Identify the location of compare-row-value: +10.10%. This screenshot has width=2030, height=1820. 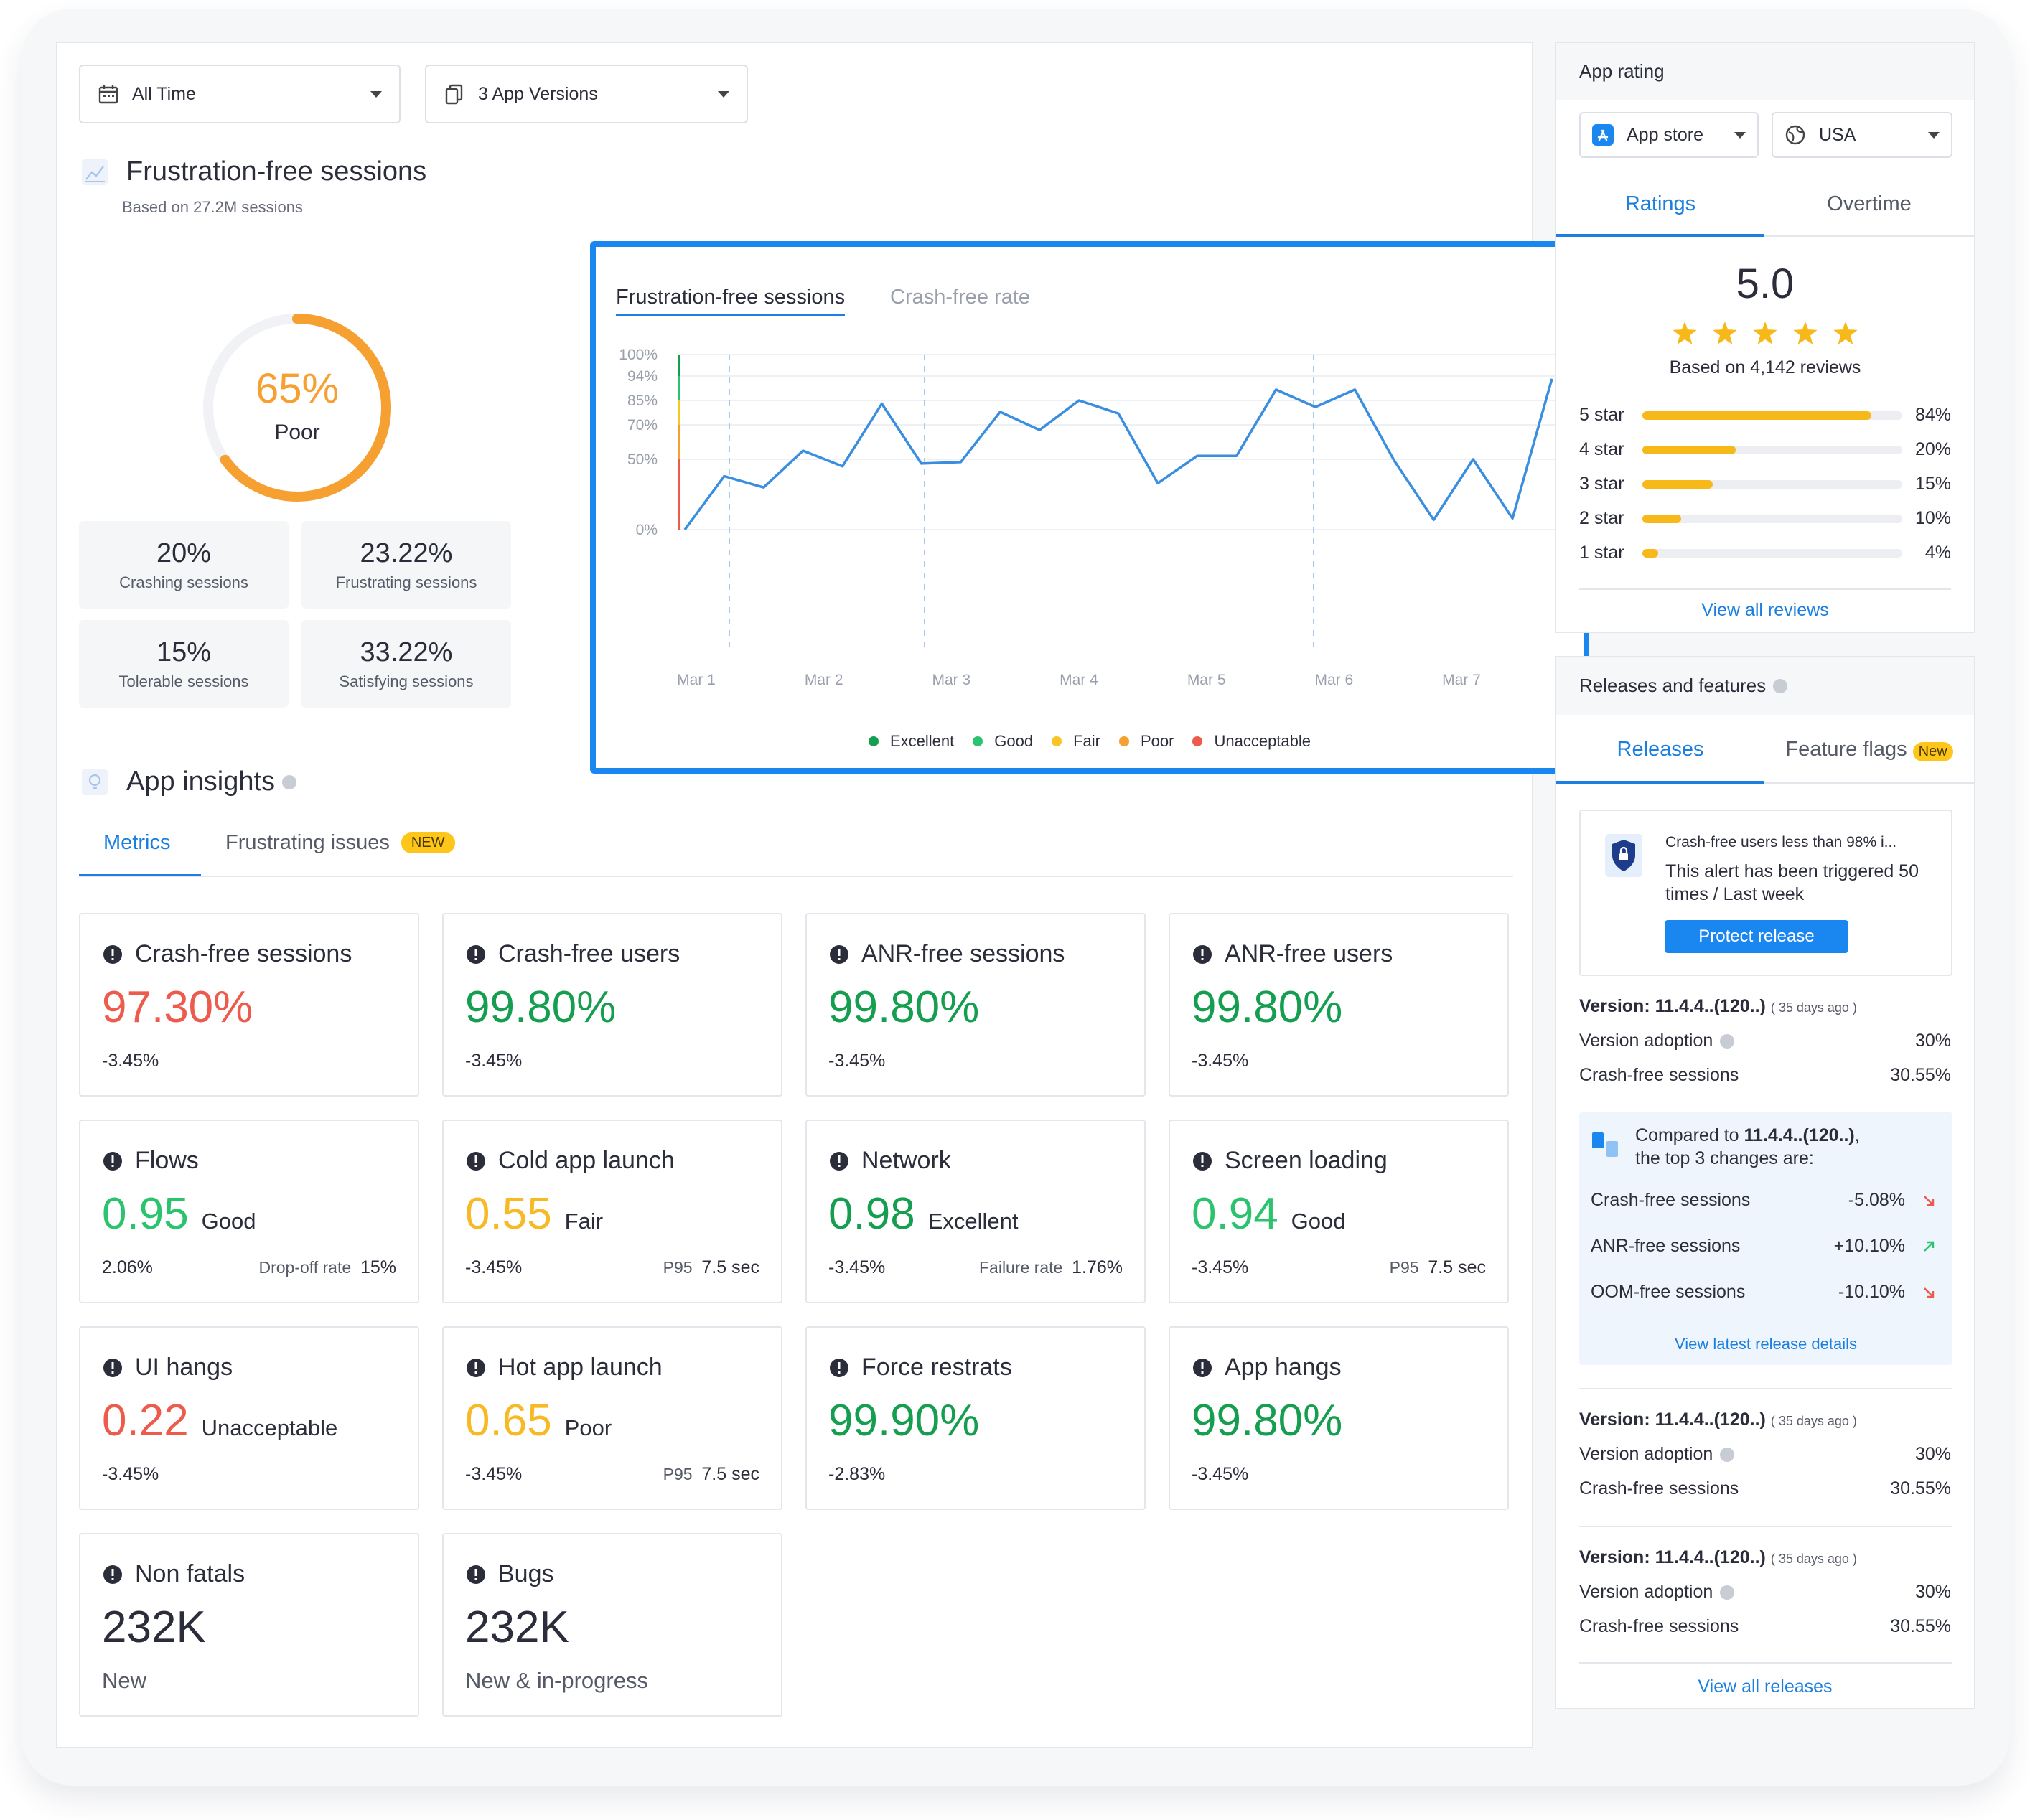
(1869, 1246).